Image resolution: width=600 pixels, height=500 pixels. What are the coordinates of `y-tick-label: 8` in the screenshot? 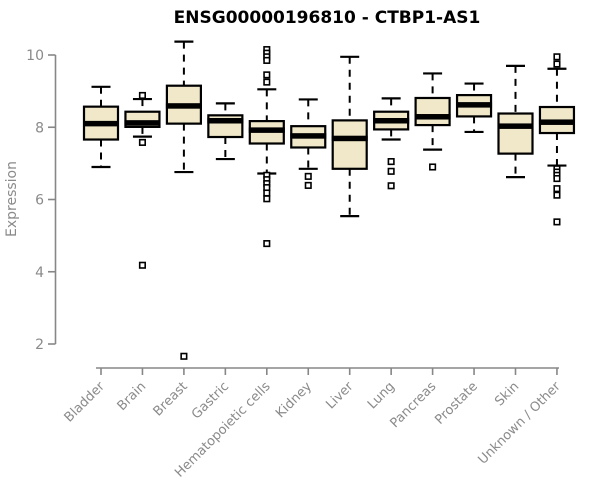 It's located at (39, 128).